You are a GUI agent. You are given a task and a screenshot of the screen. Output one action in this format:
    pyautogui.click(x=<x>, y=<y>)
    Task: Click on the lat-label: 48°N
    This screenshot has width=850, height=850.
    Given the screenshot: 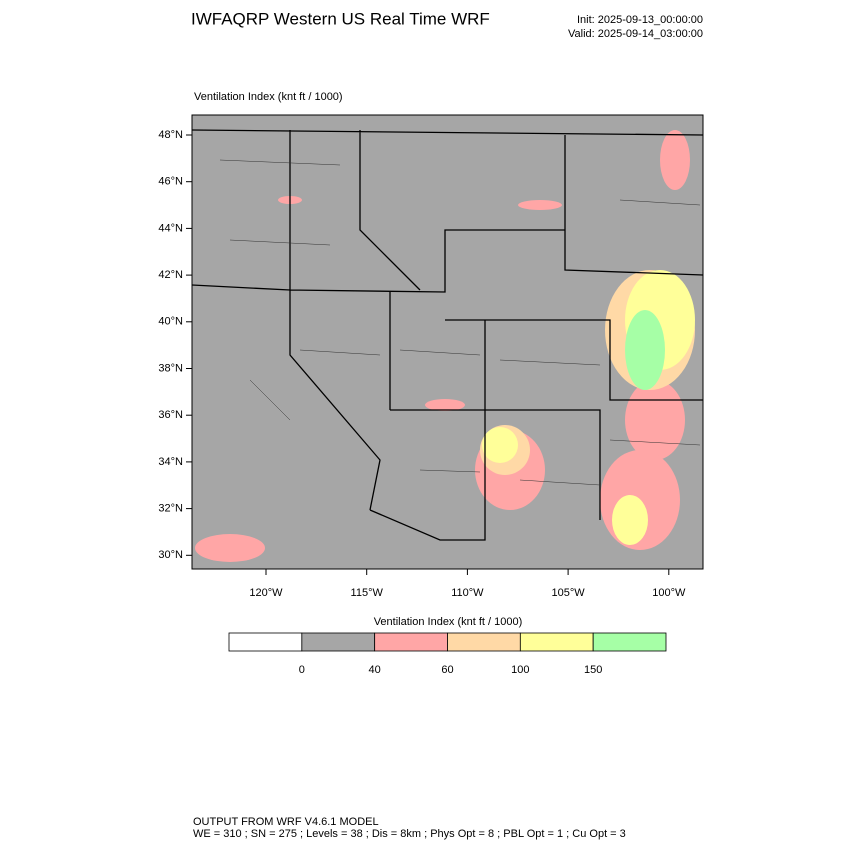 What is the action you would take?
    pyautogui.click(x=170, y=135)
    